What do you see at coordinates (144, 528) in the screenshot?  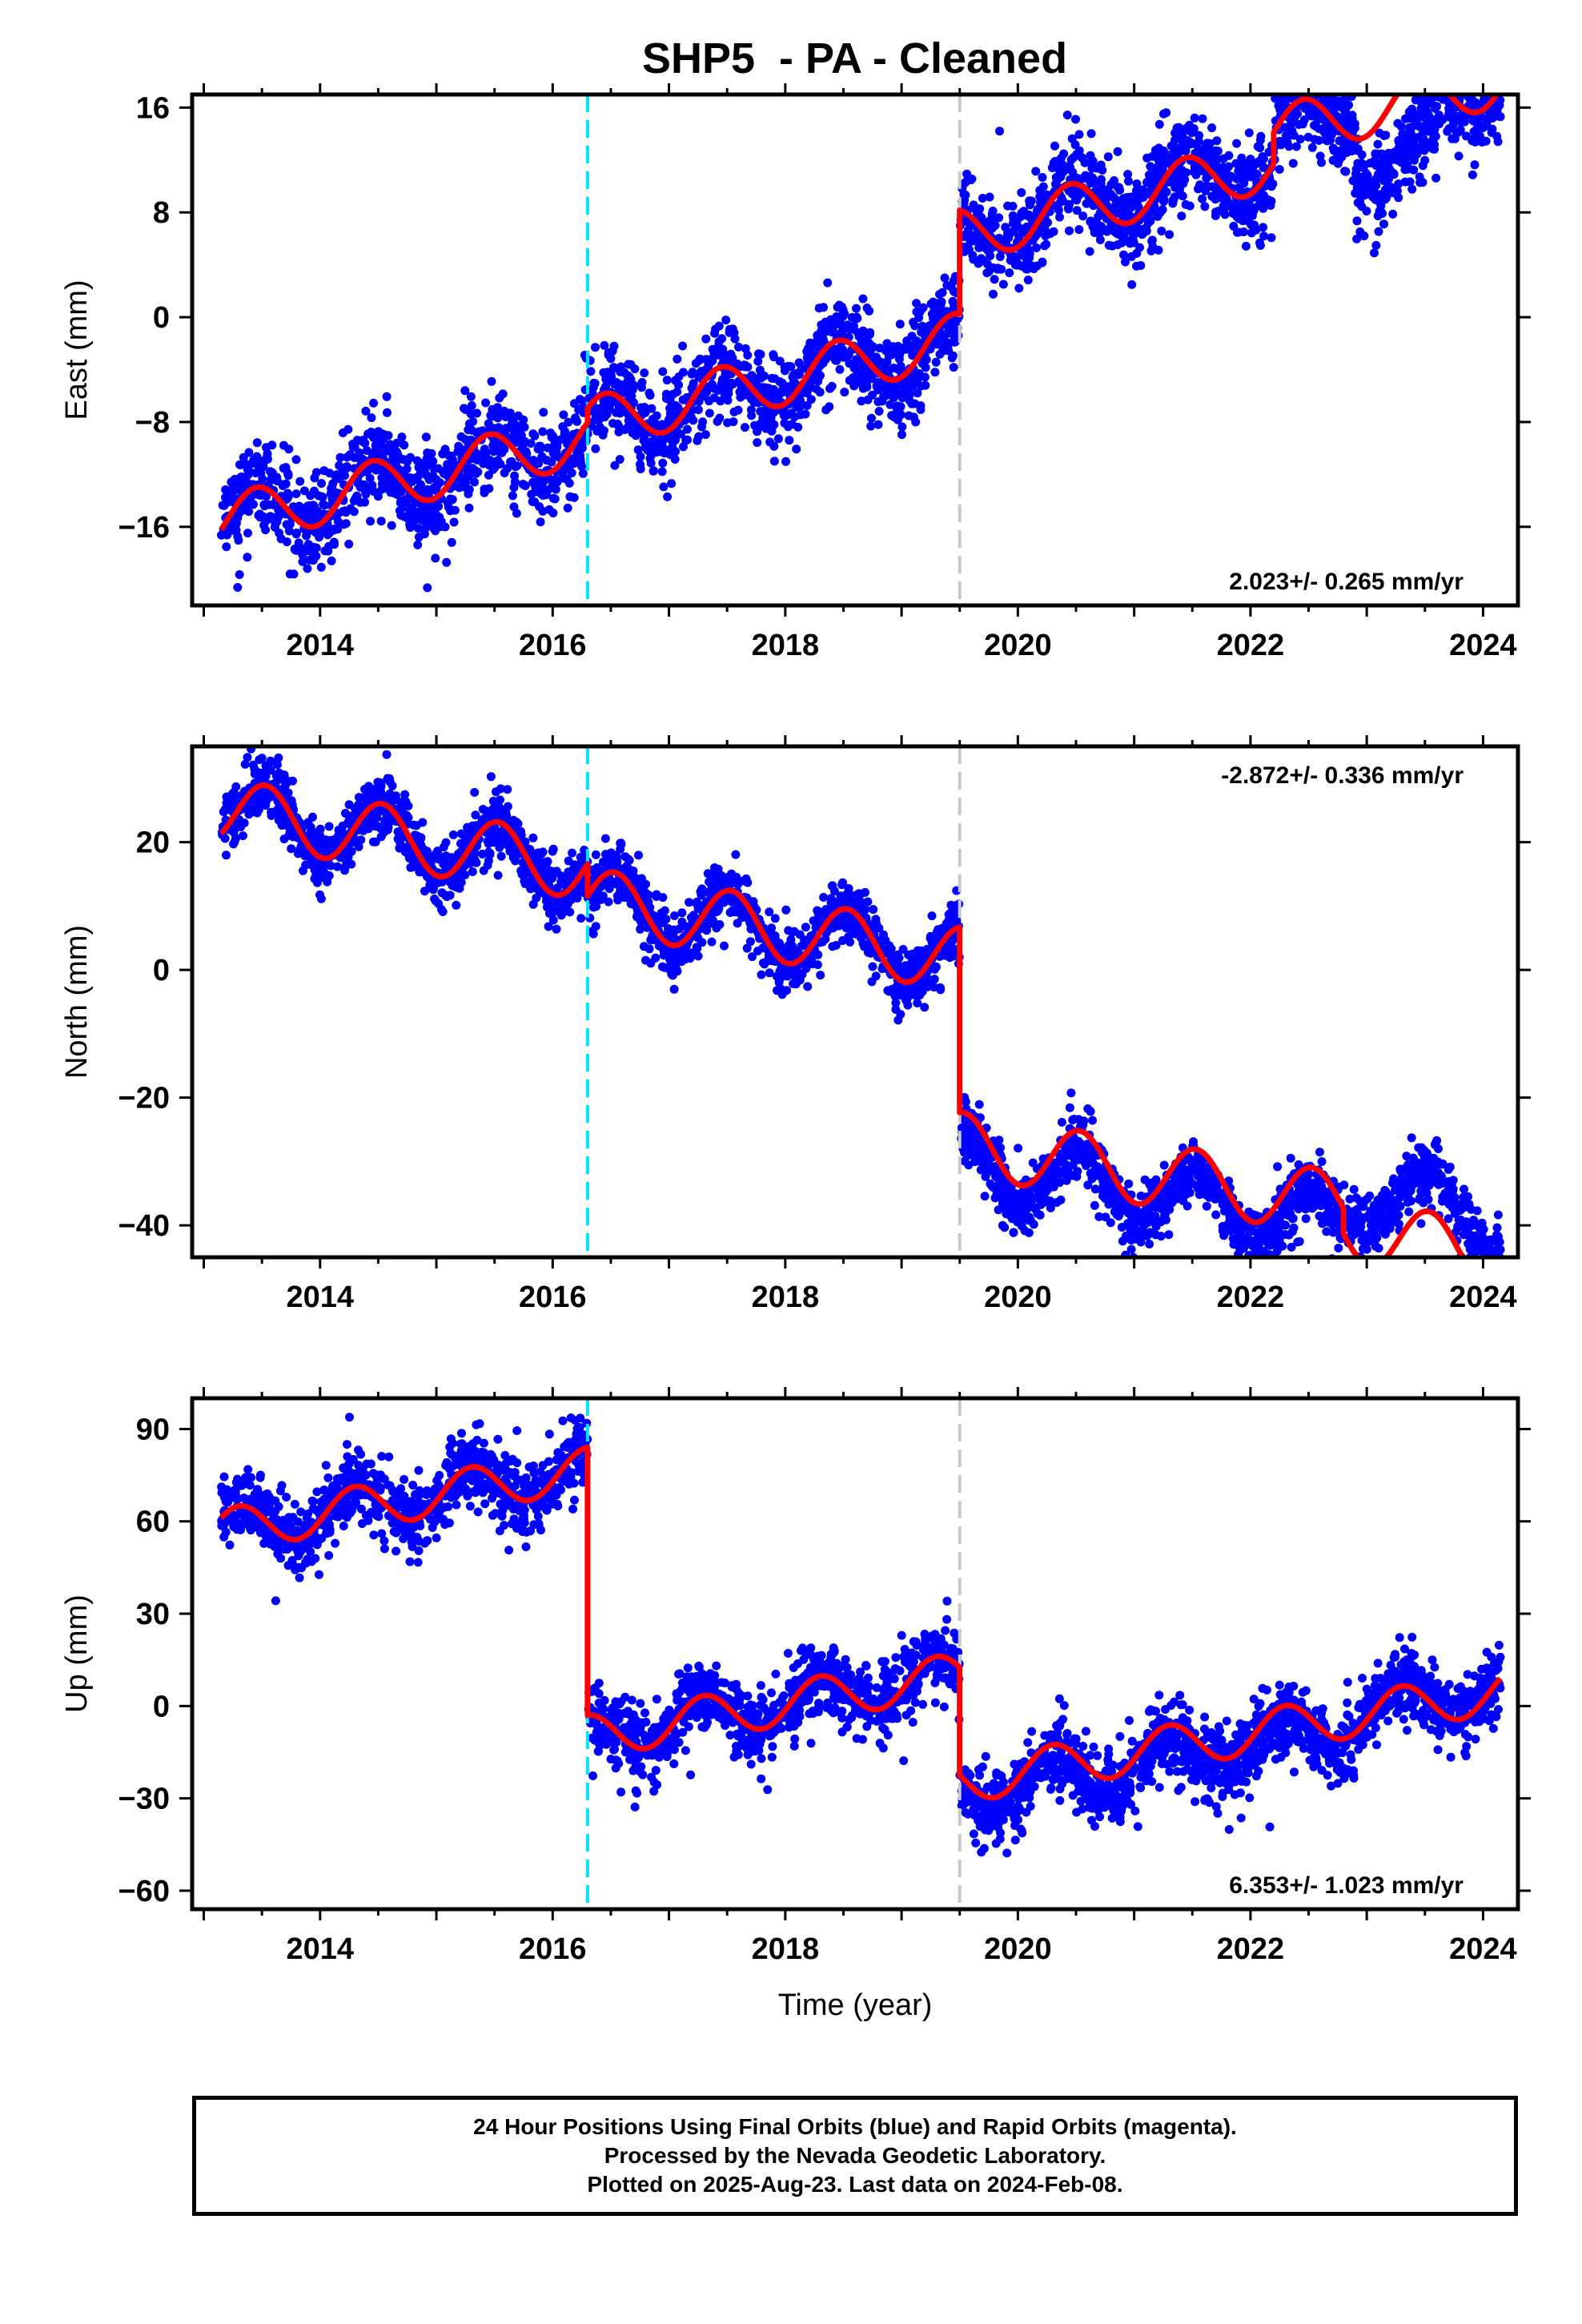 I see `y-tick-label: −16` at bounding box center [144, 528].